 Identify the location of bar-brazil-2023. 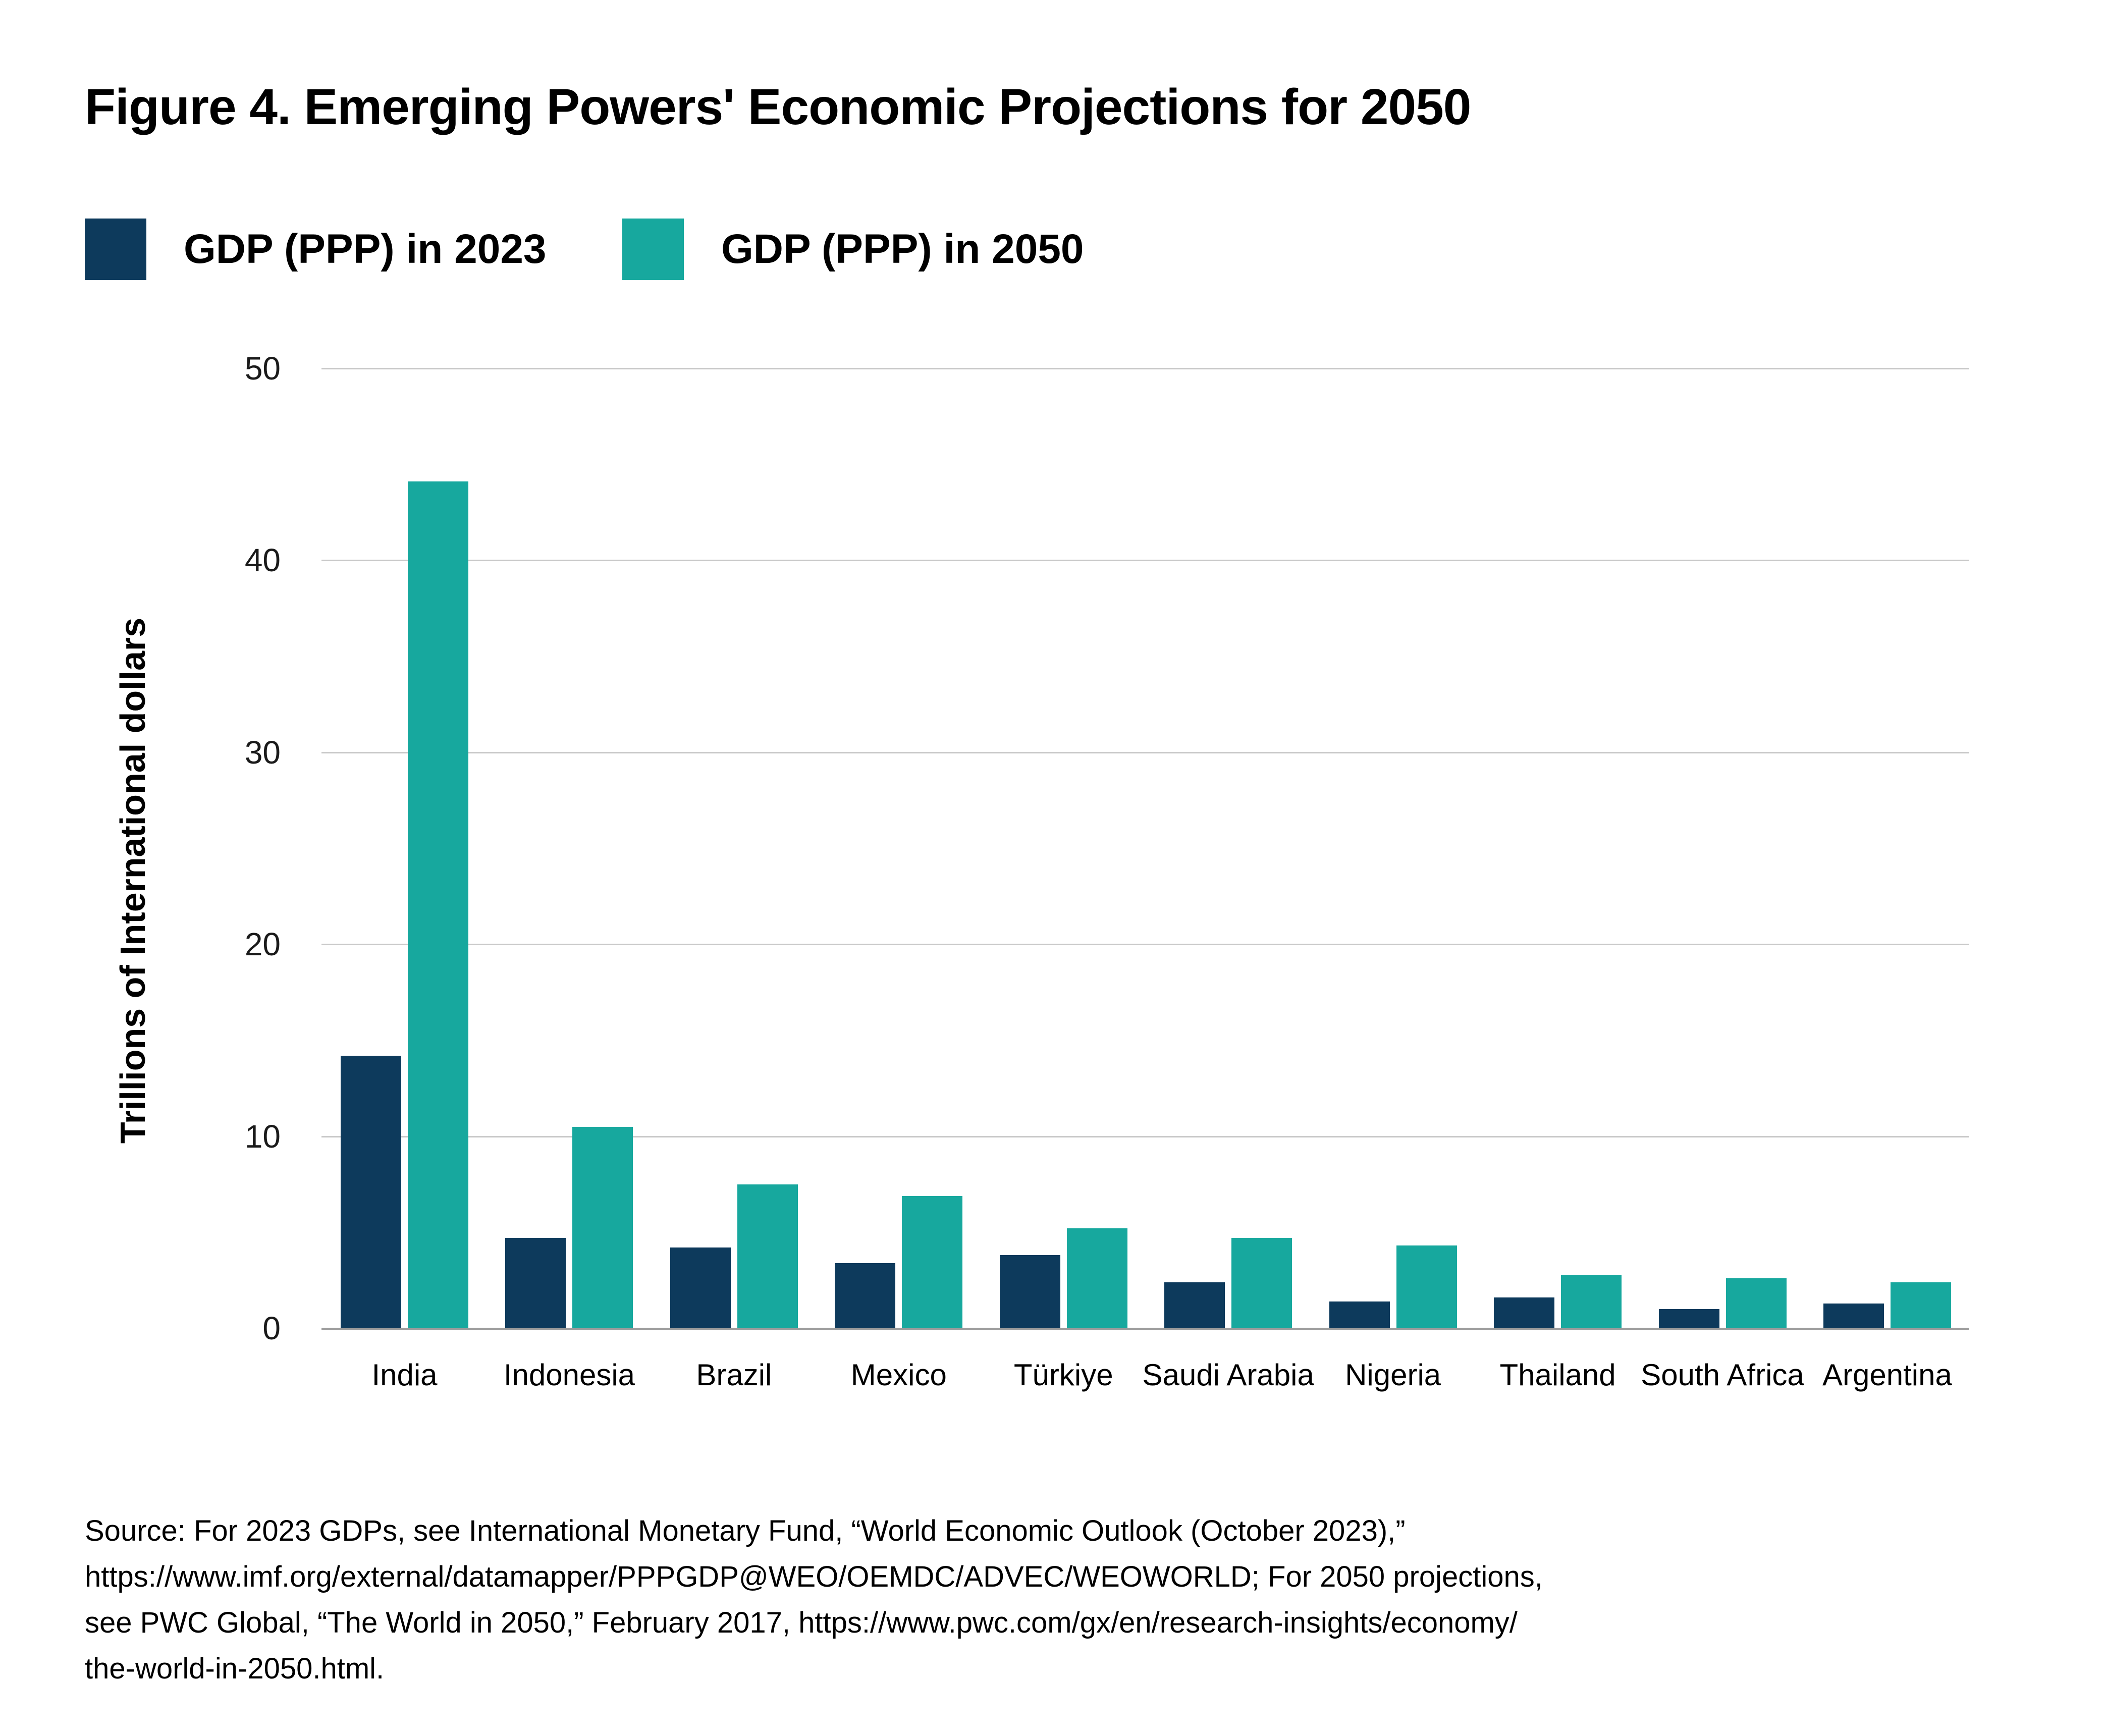
(700, 1287).